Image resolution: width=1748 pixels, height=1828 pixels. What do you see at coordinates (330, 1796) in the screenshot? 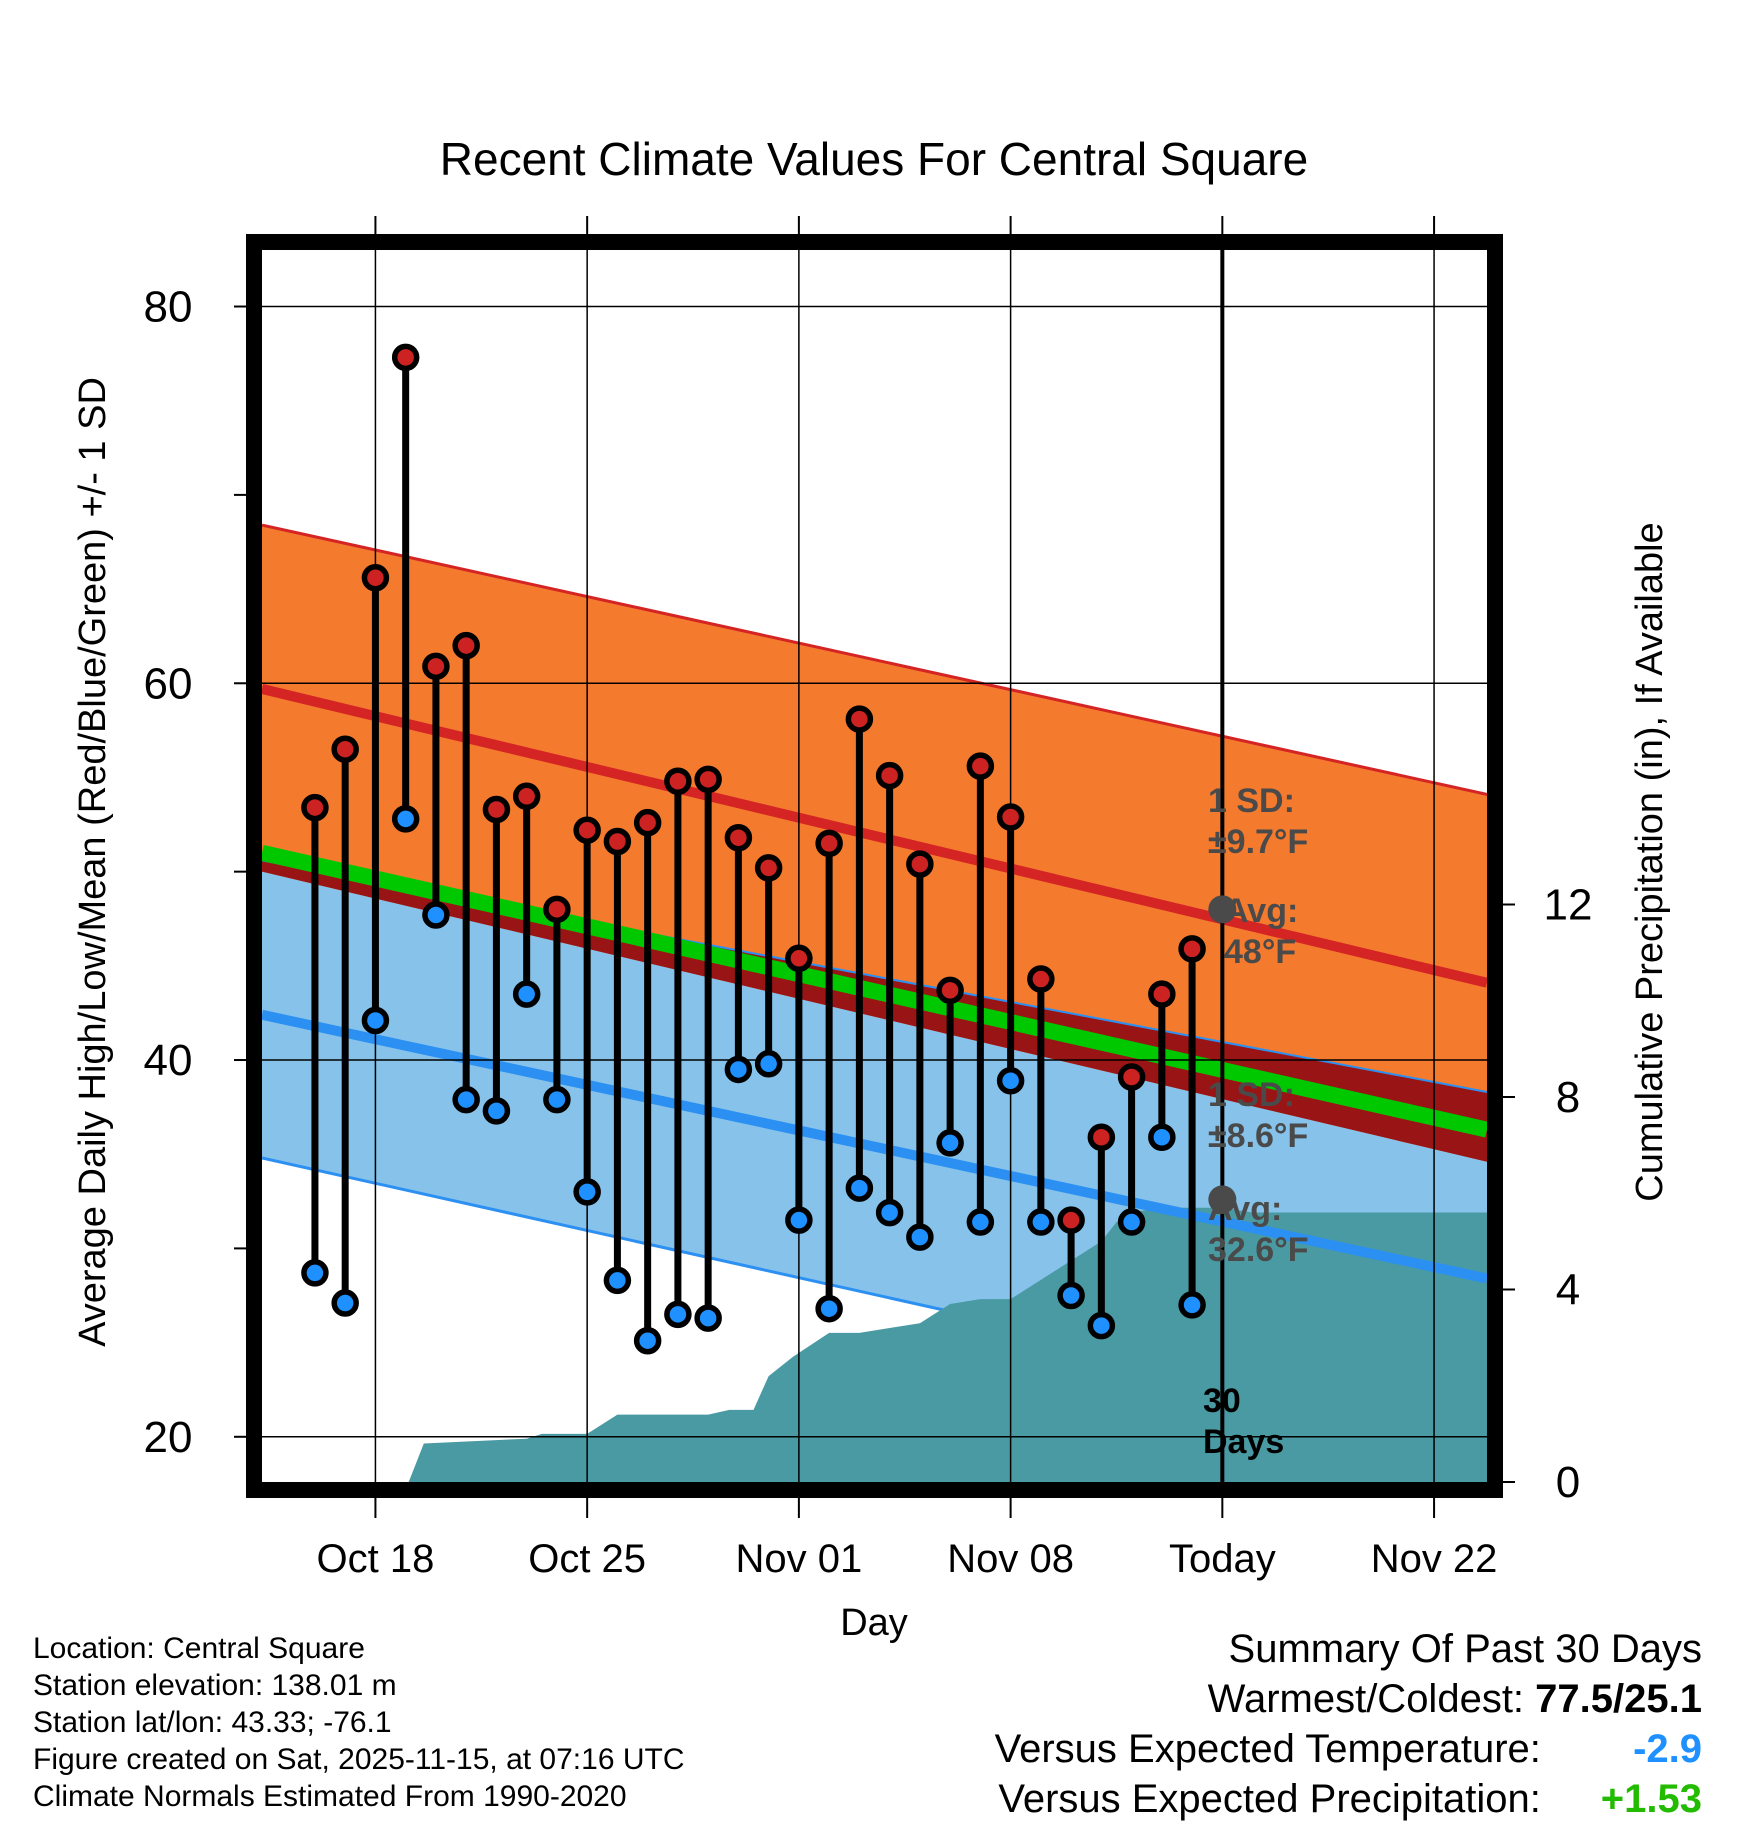
I see `normals-text: Climate Normals Estimated From 1990-2020` at bounding box center [330, 1796].